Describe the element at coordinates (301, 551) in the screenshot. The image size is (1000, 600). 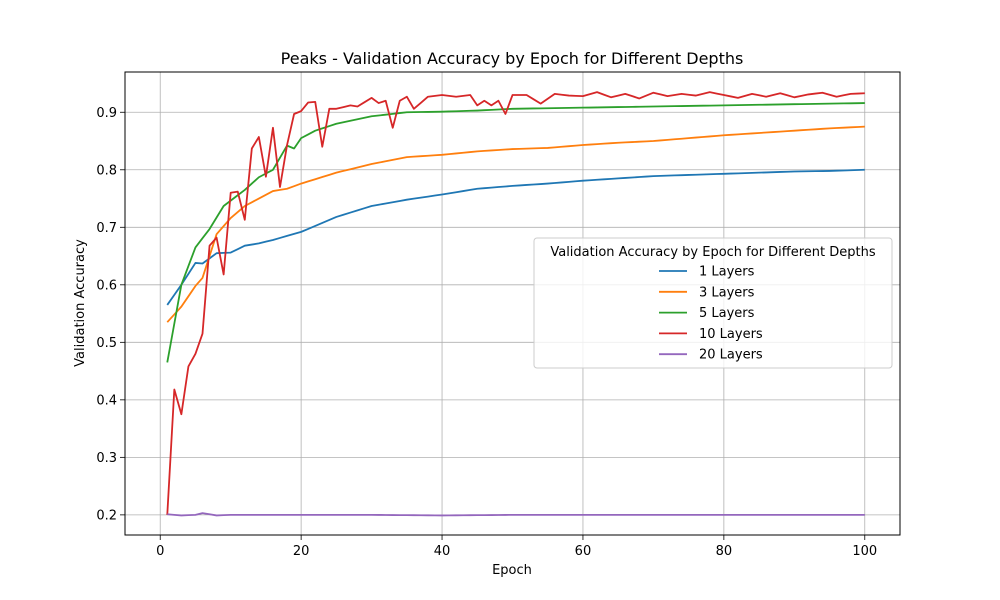
I see `x-tick-label: 20` at that location.